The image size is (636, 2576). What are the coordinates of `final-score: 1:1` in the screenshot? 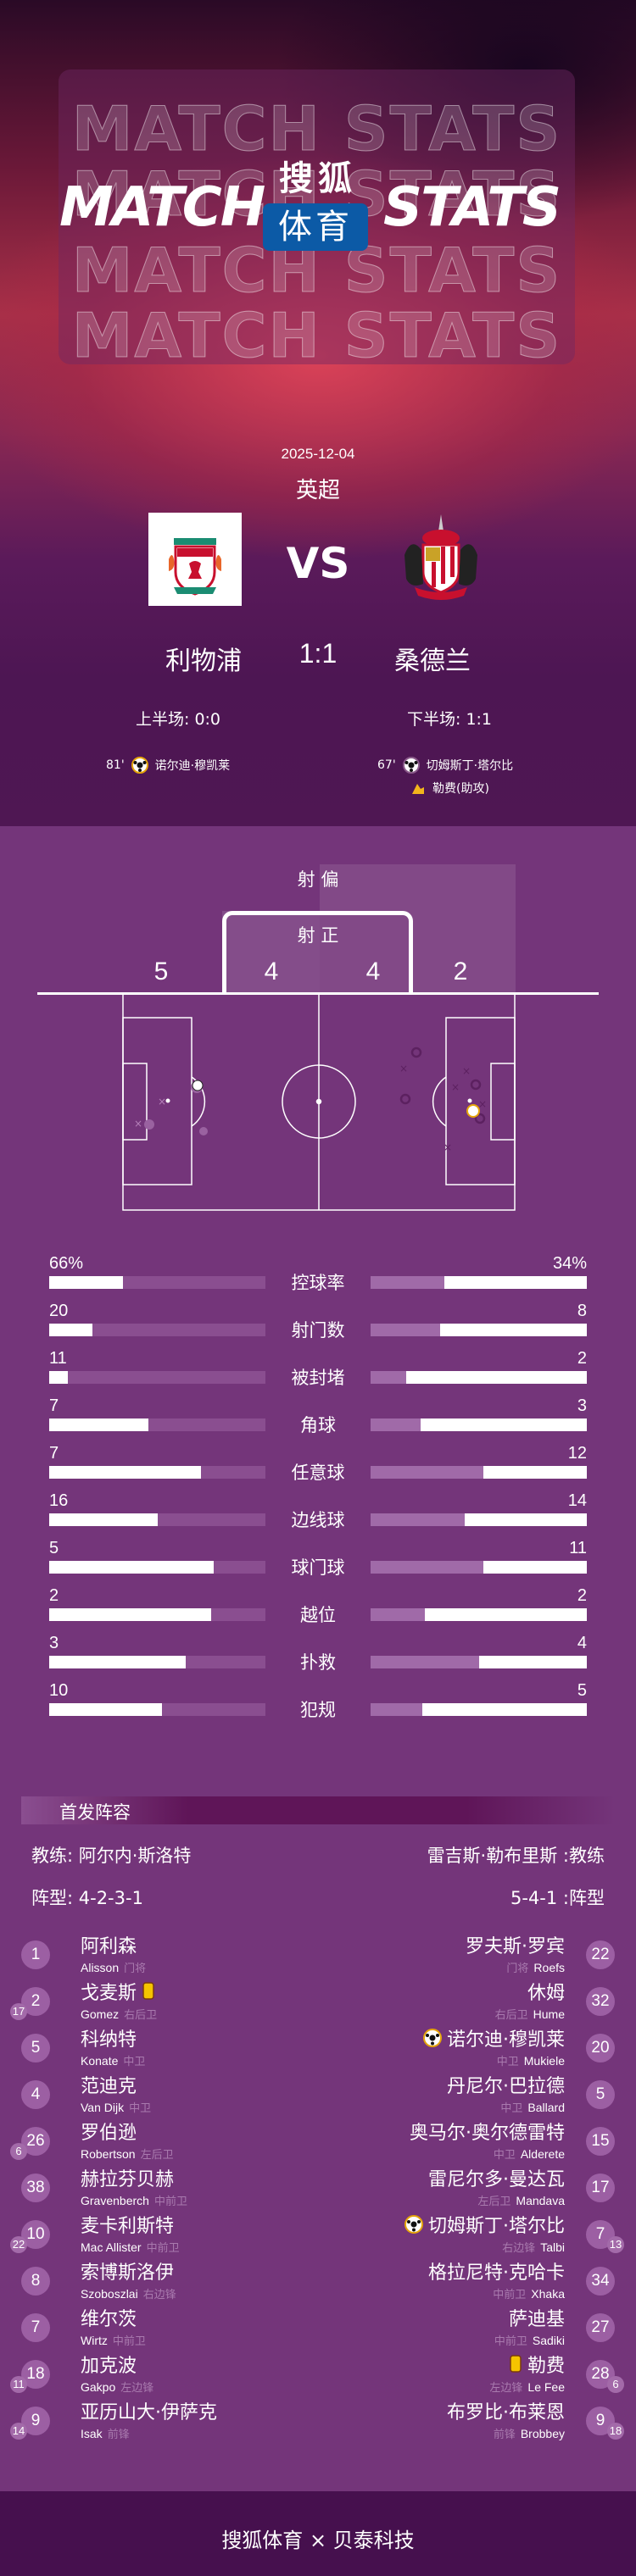 It's located at (318, 653).